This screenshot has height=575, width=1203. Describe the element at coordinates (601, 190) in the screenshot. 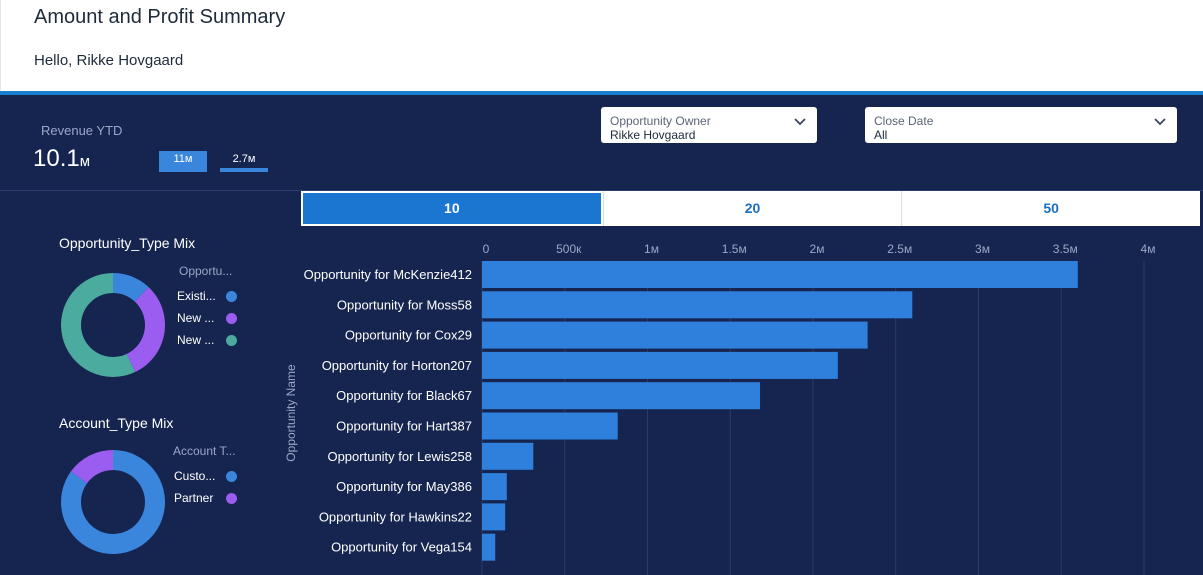

I see `section-divider` at that location.